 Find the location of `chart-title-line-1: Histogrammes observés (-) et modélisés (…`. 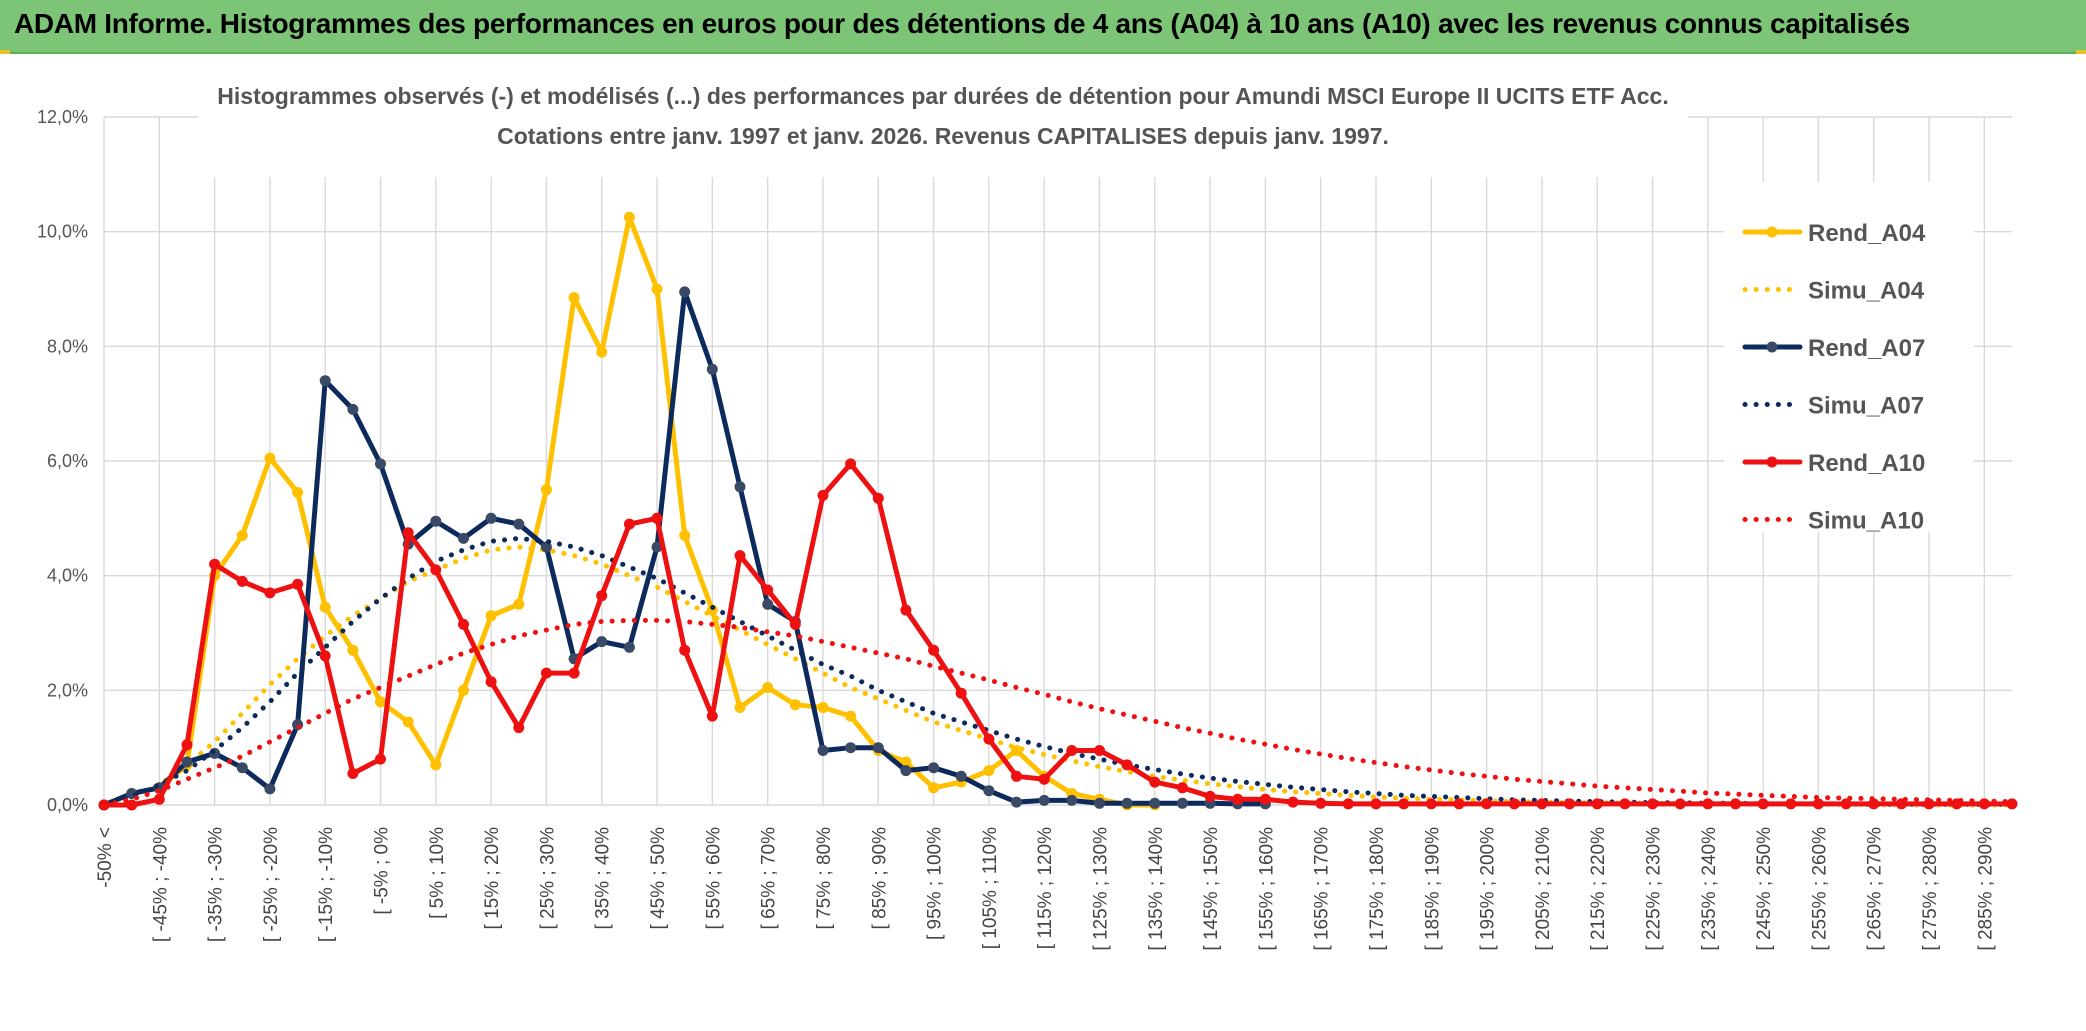

chart-title-line-1: Histogrammes observés (-) et modélisés (… is located at coordinates (942, 96).